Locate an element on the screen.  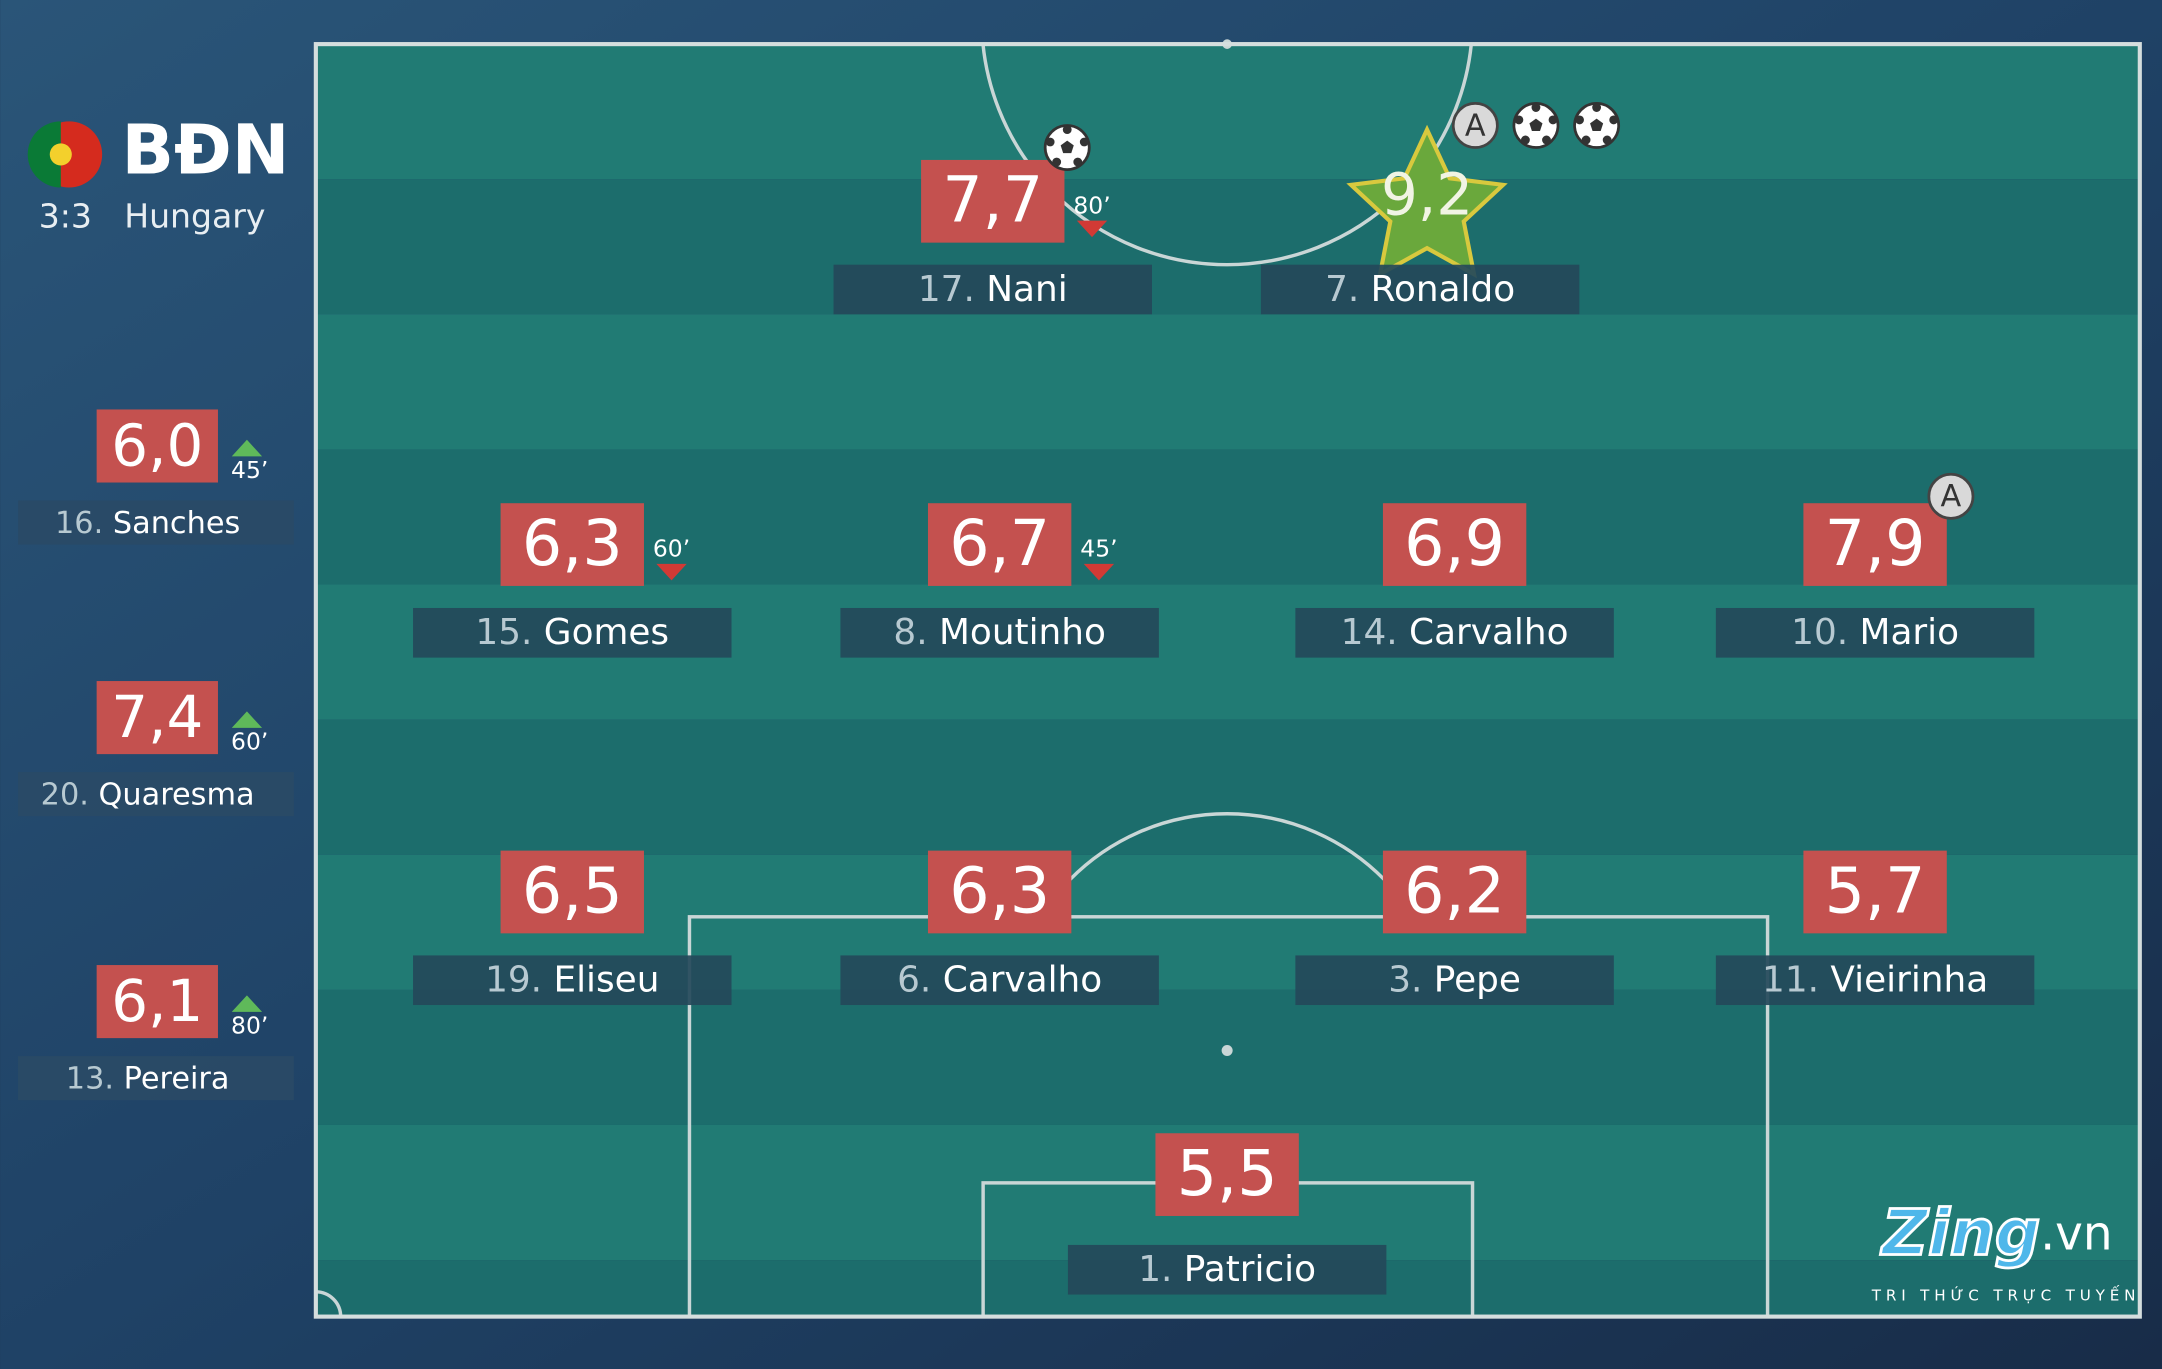
player-label: 8. Moutinho is located at coordinates (999, 632).